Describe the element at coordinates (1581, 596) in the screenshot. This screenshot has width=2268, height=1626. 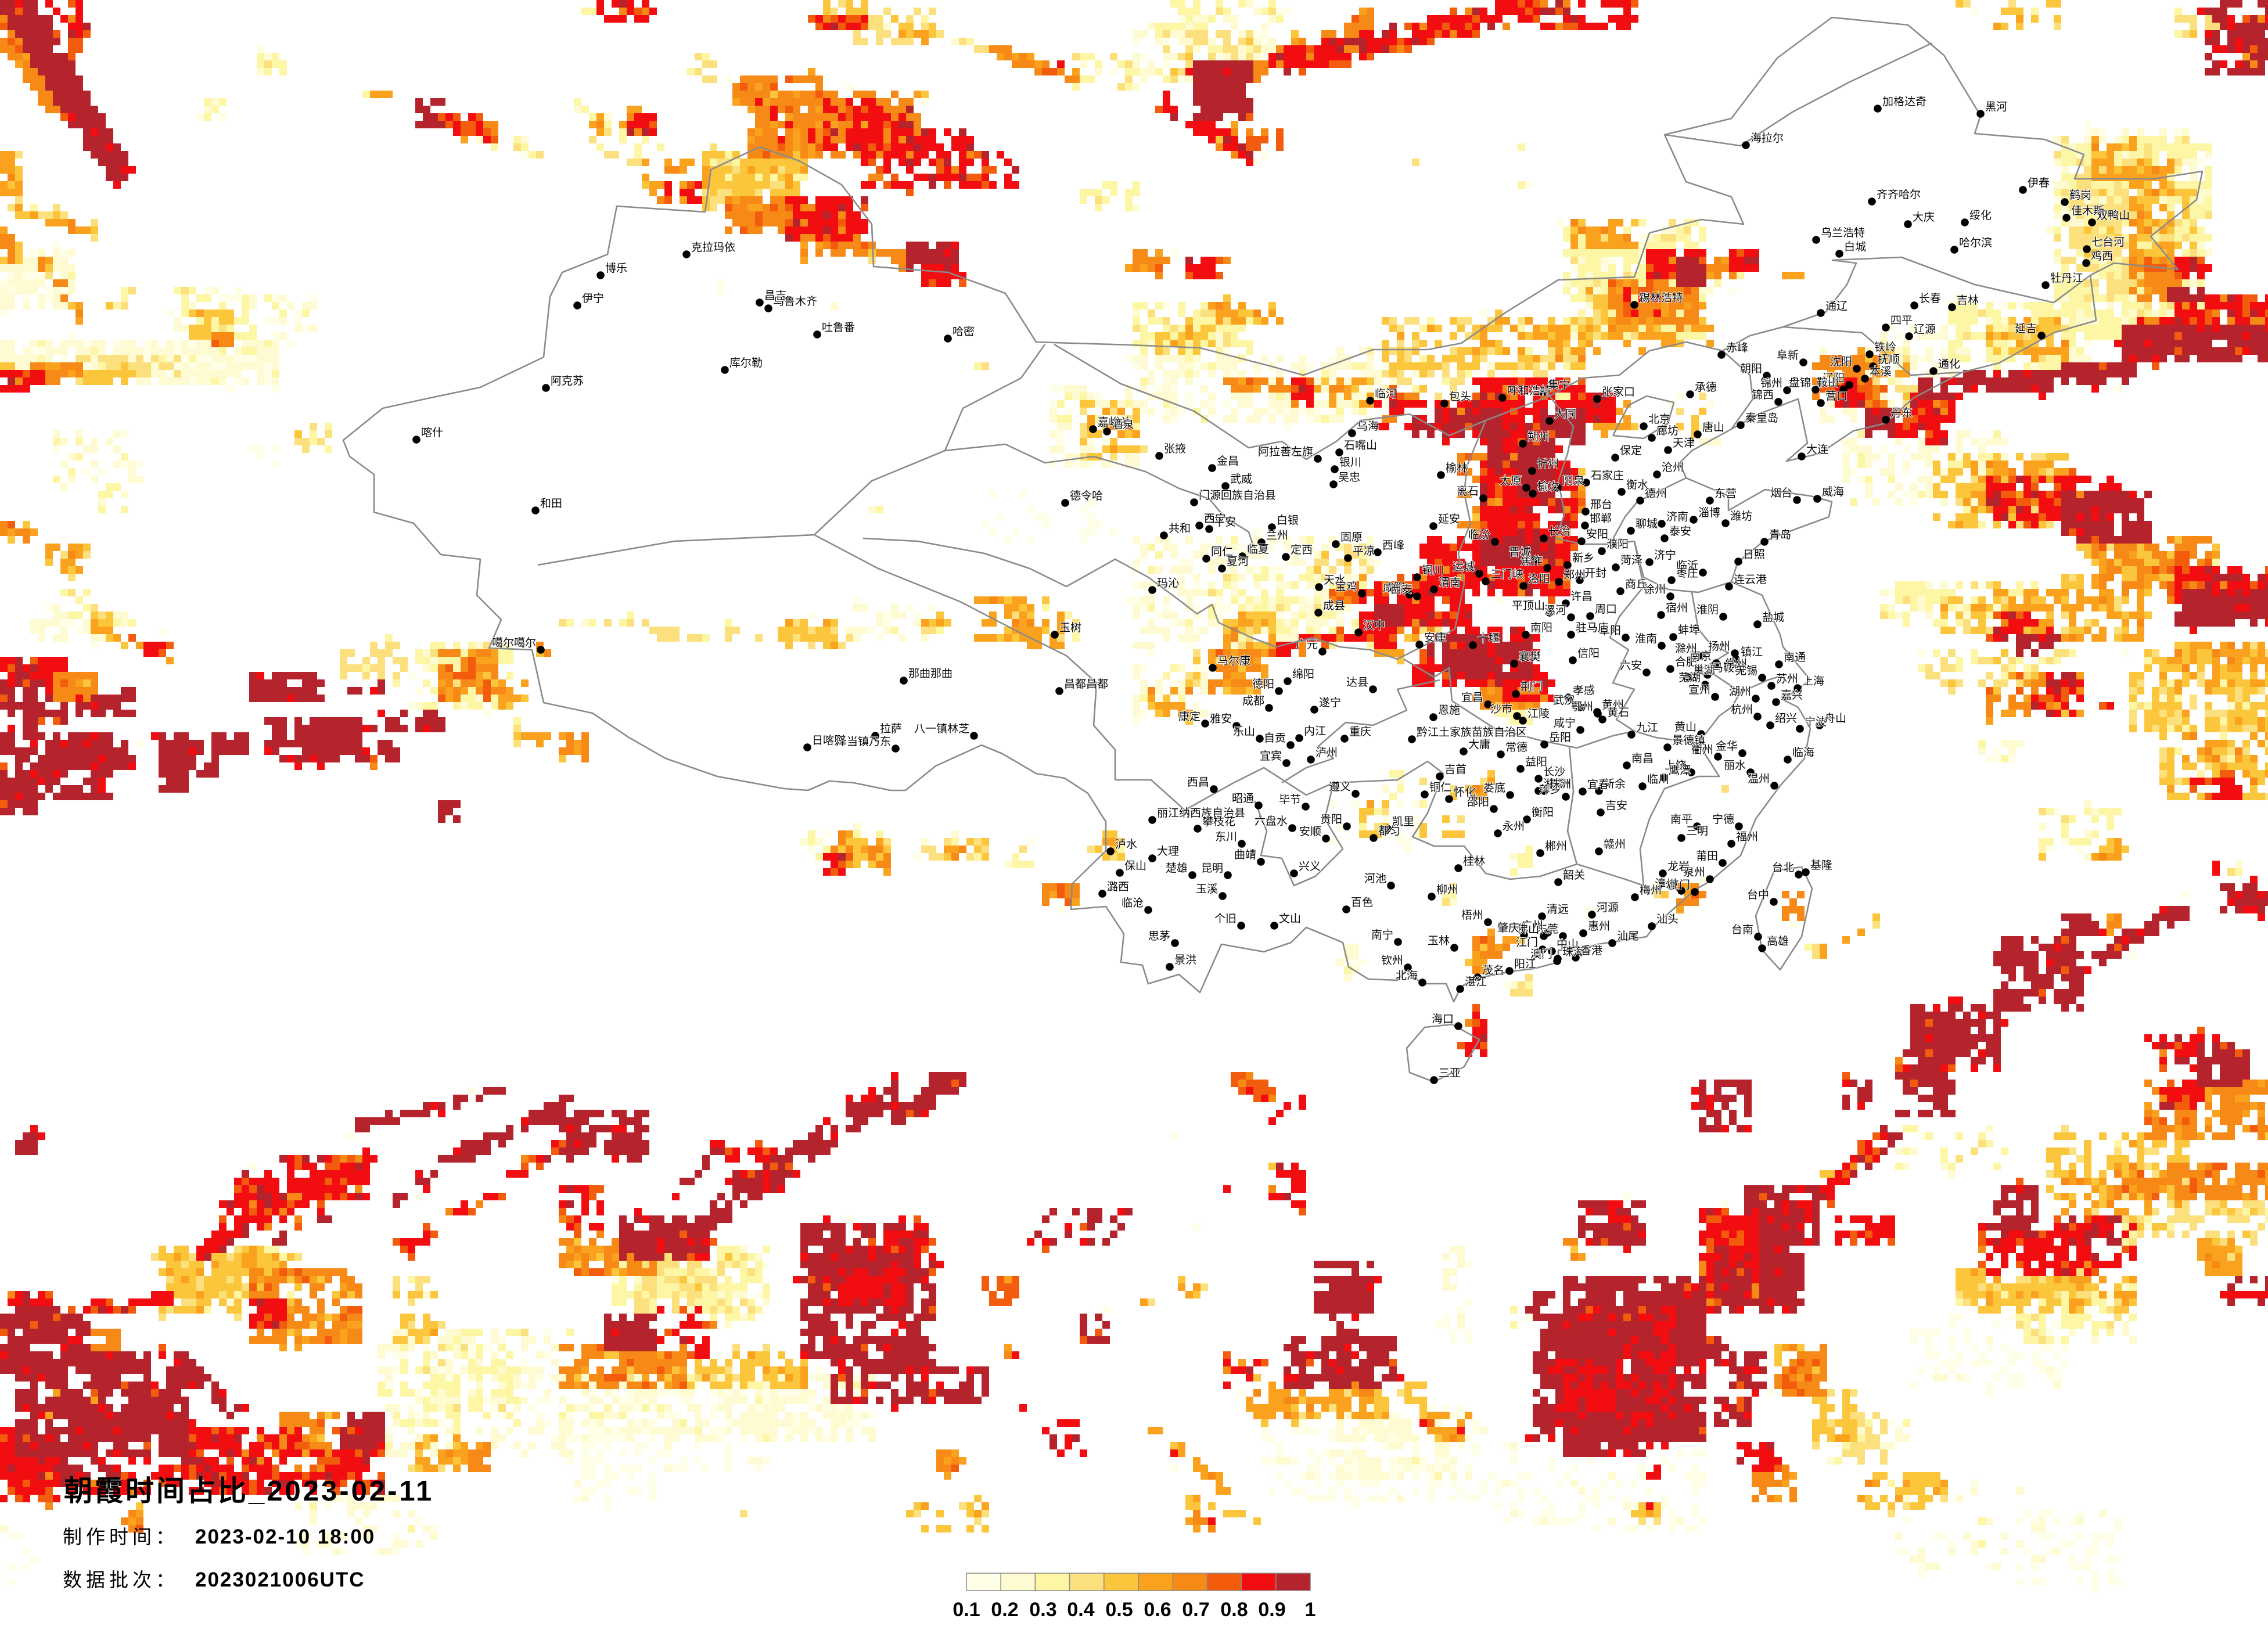
I see `svg-text: 许昌` at that location.